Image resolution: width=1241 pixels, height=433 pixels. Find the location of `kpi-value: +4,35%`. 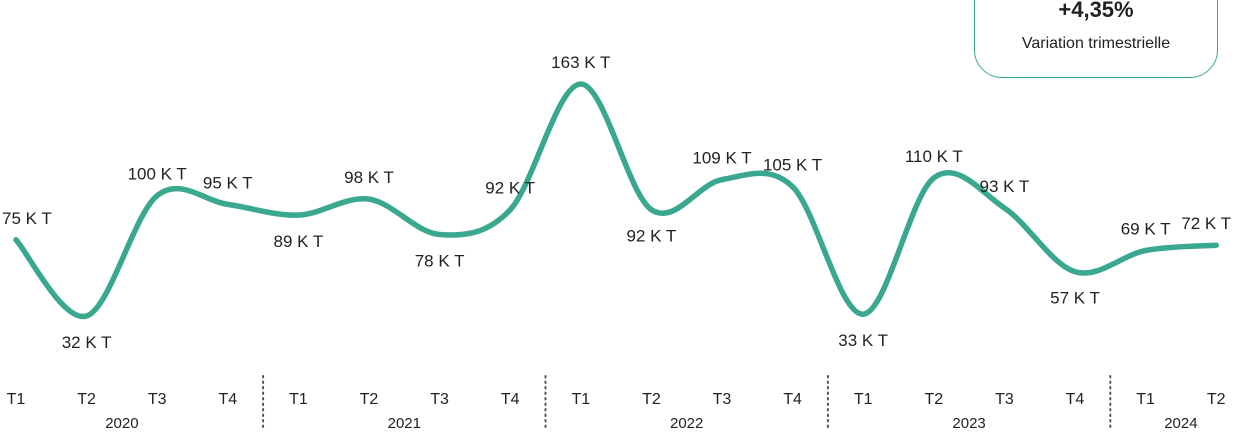

kpi-value: +4,35% is located at coordinates (1096, 11).